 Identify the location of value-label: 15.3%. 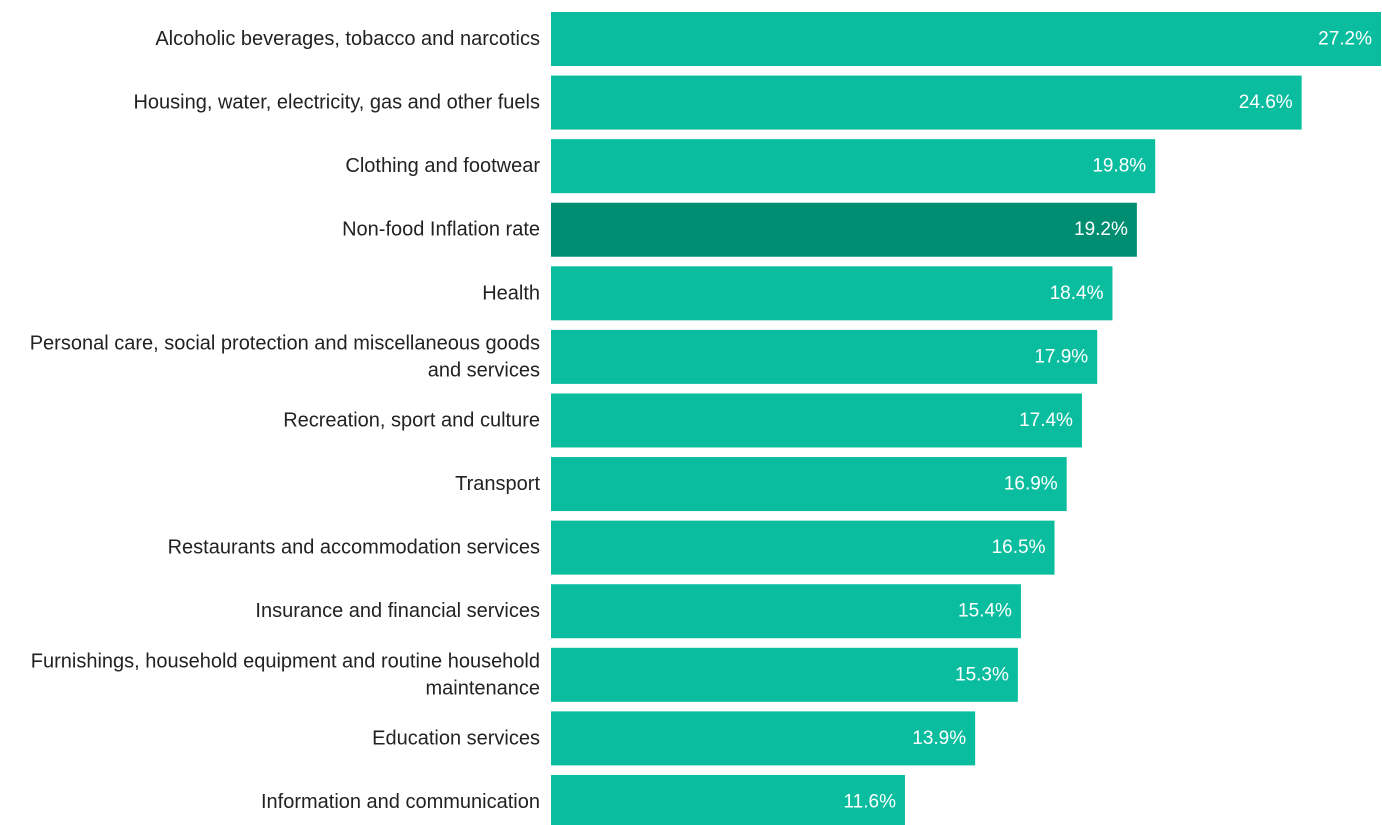
(982, 674).